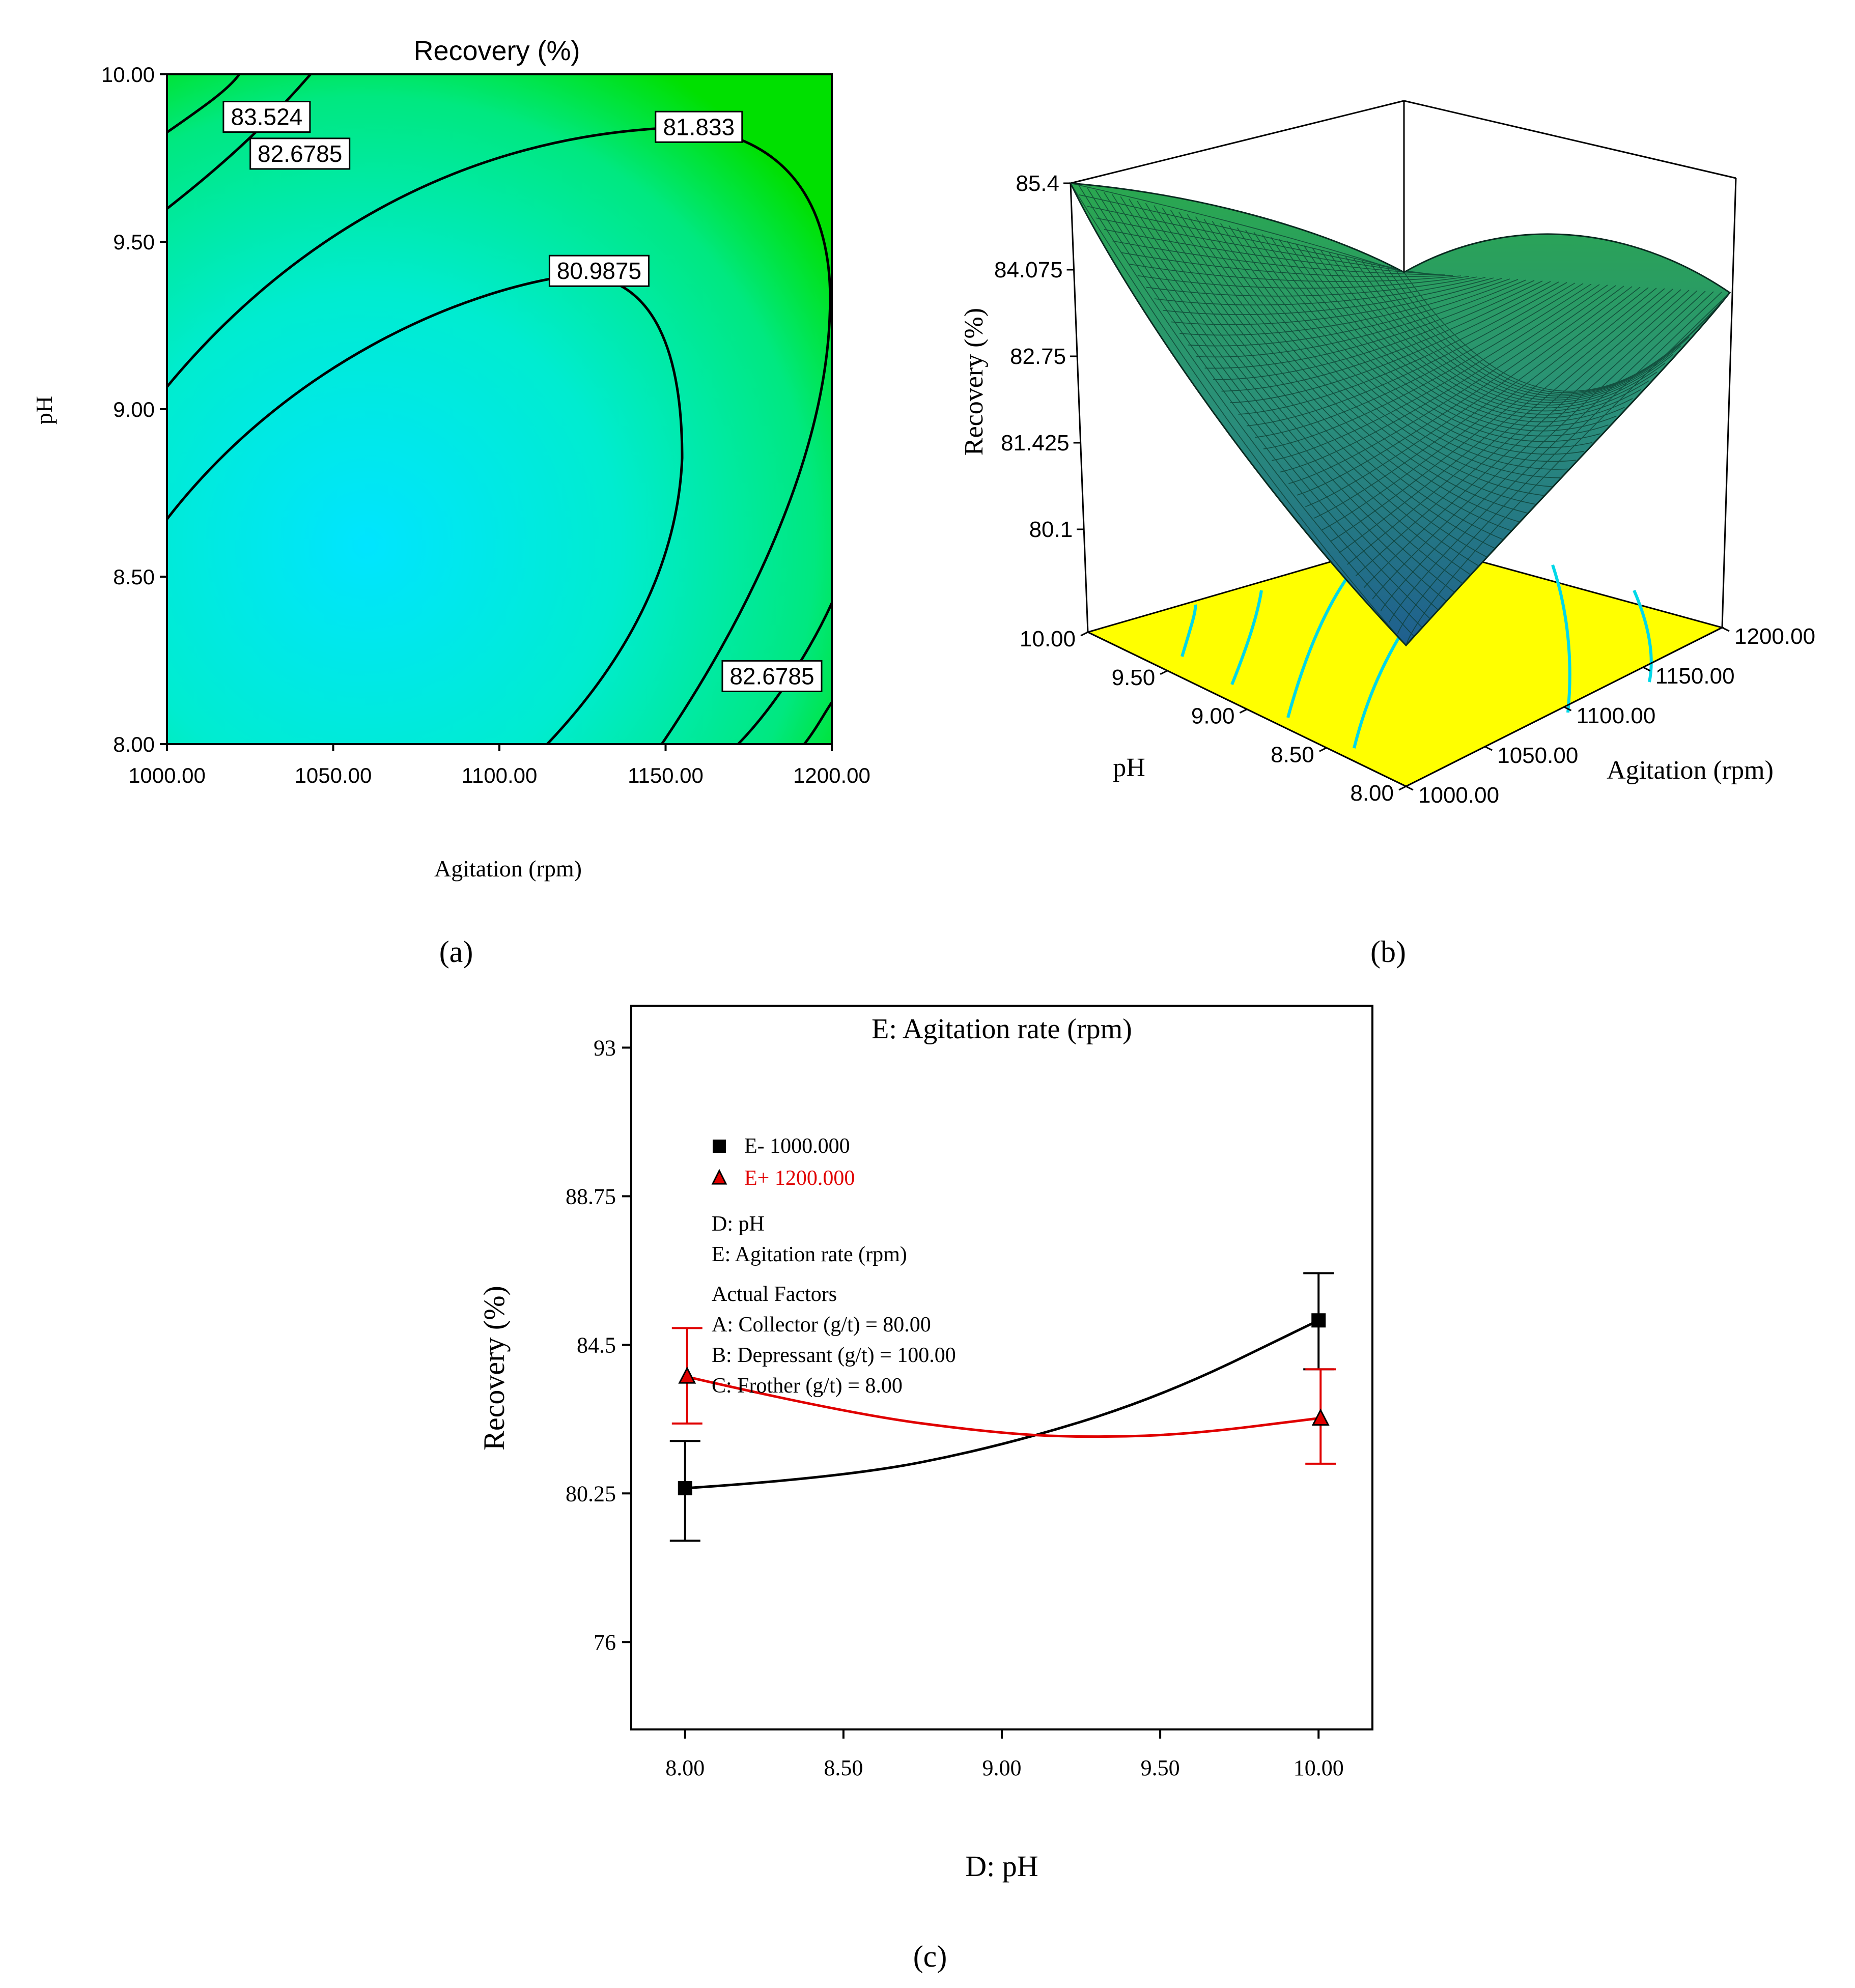  What do you see at coordinates (134, 242) in the screenshot?
I see `contour-y-tick-label: 9.50` at bounding box center [134, 242].